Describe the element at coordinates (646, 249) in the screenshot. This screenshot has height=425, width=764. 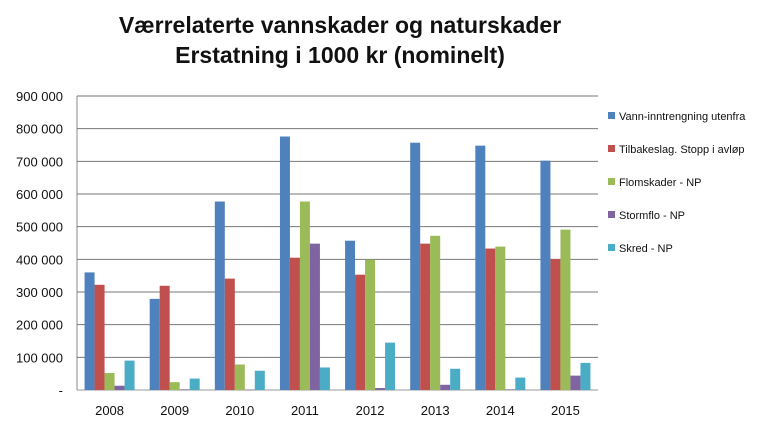
I see `legend-label: Skred - NP` at that location.